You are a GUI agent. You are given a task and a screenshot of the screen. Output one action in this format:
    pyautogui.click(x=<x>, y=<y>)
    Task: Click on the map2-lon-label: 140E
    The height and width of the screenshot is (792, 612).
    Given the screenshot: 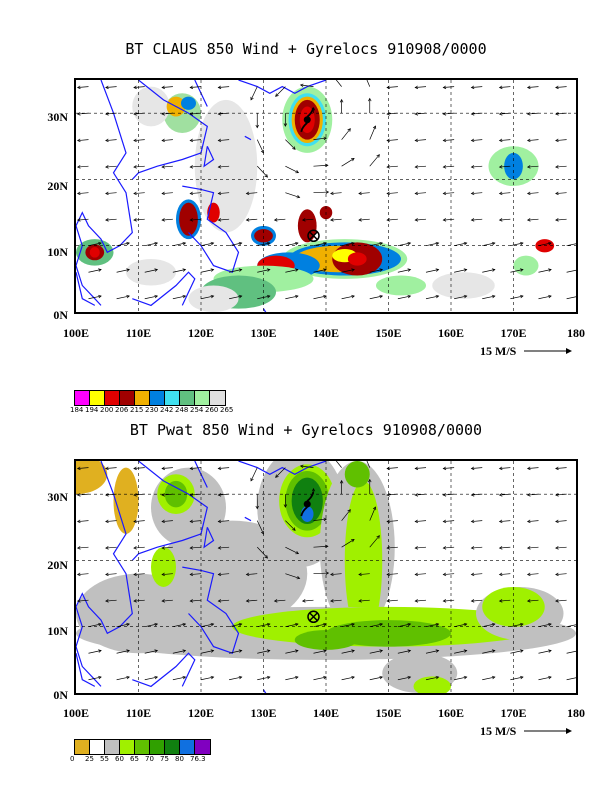 What is the action you would take?
    pyautogui.click(x=325, y=713)
    